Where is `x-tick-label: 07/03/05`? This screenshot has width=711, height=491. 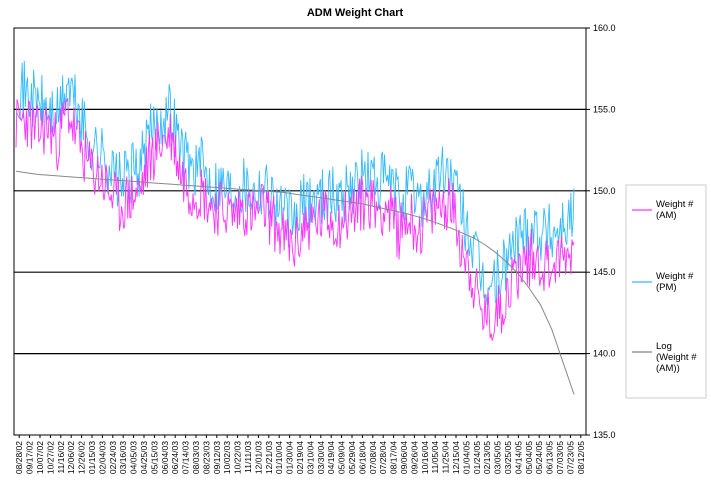
x-tick-label: 07/03/05 is located at coordinates (560, 457).